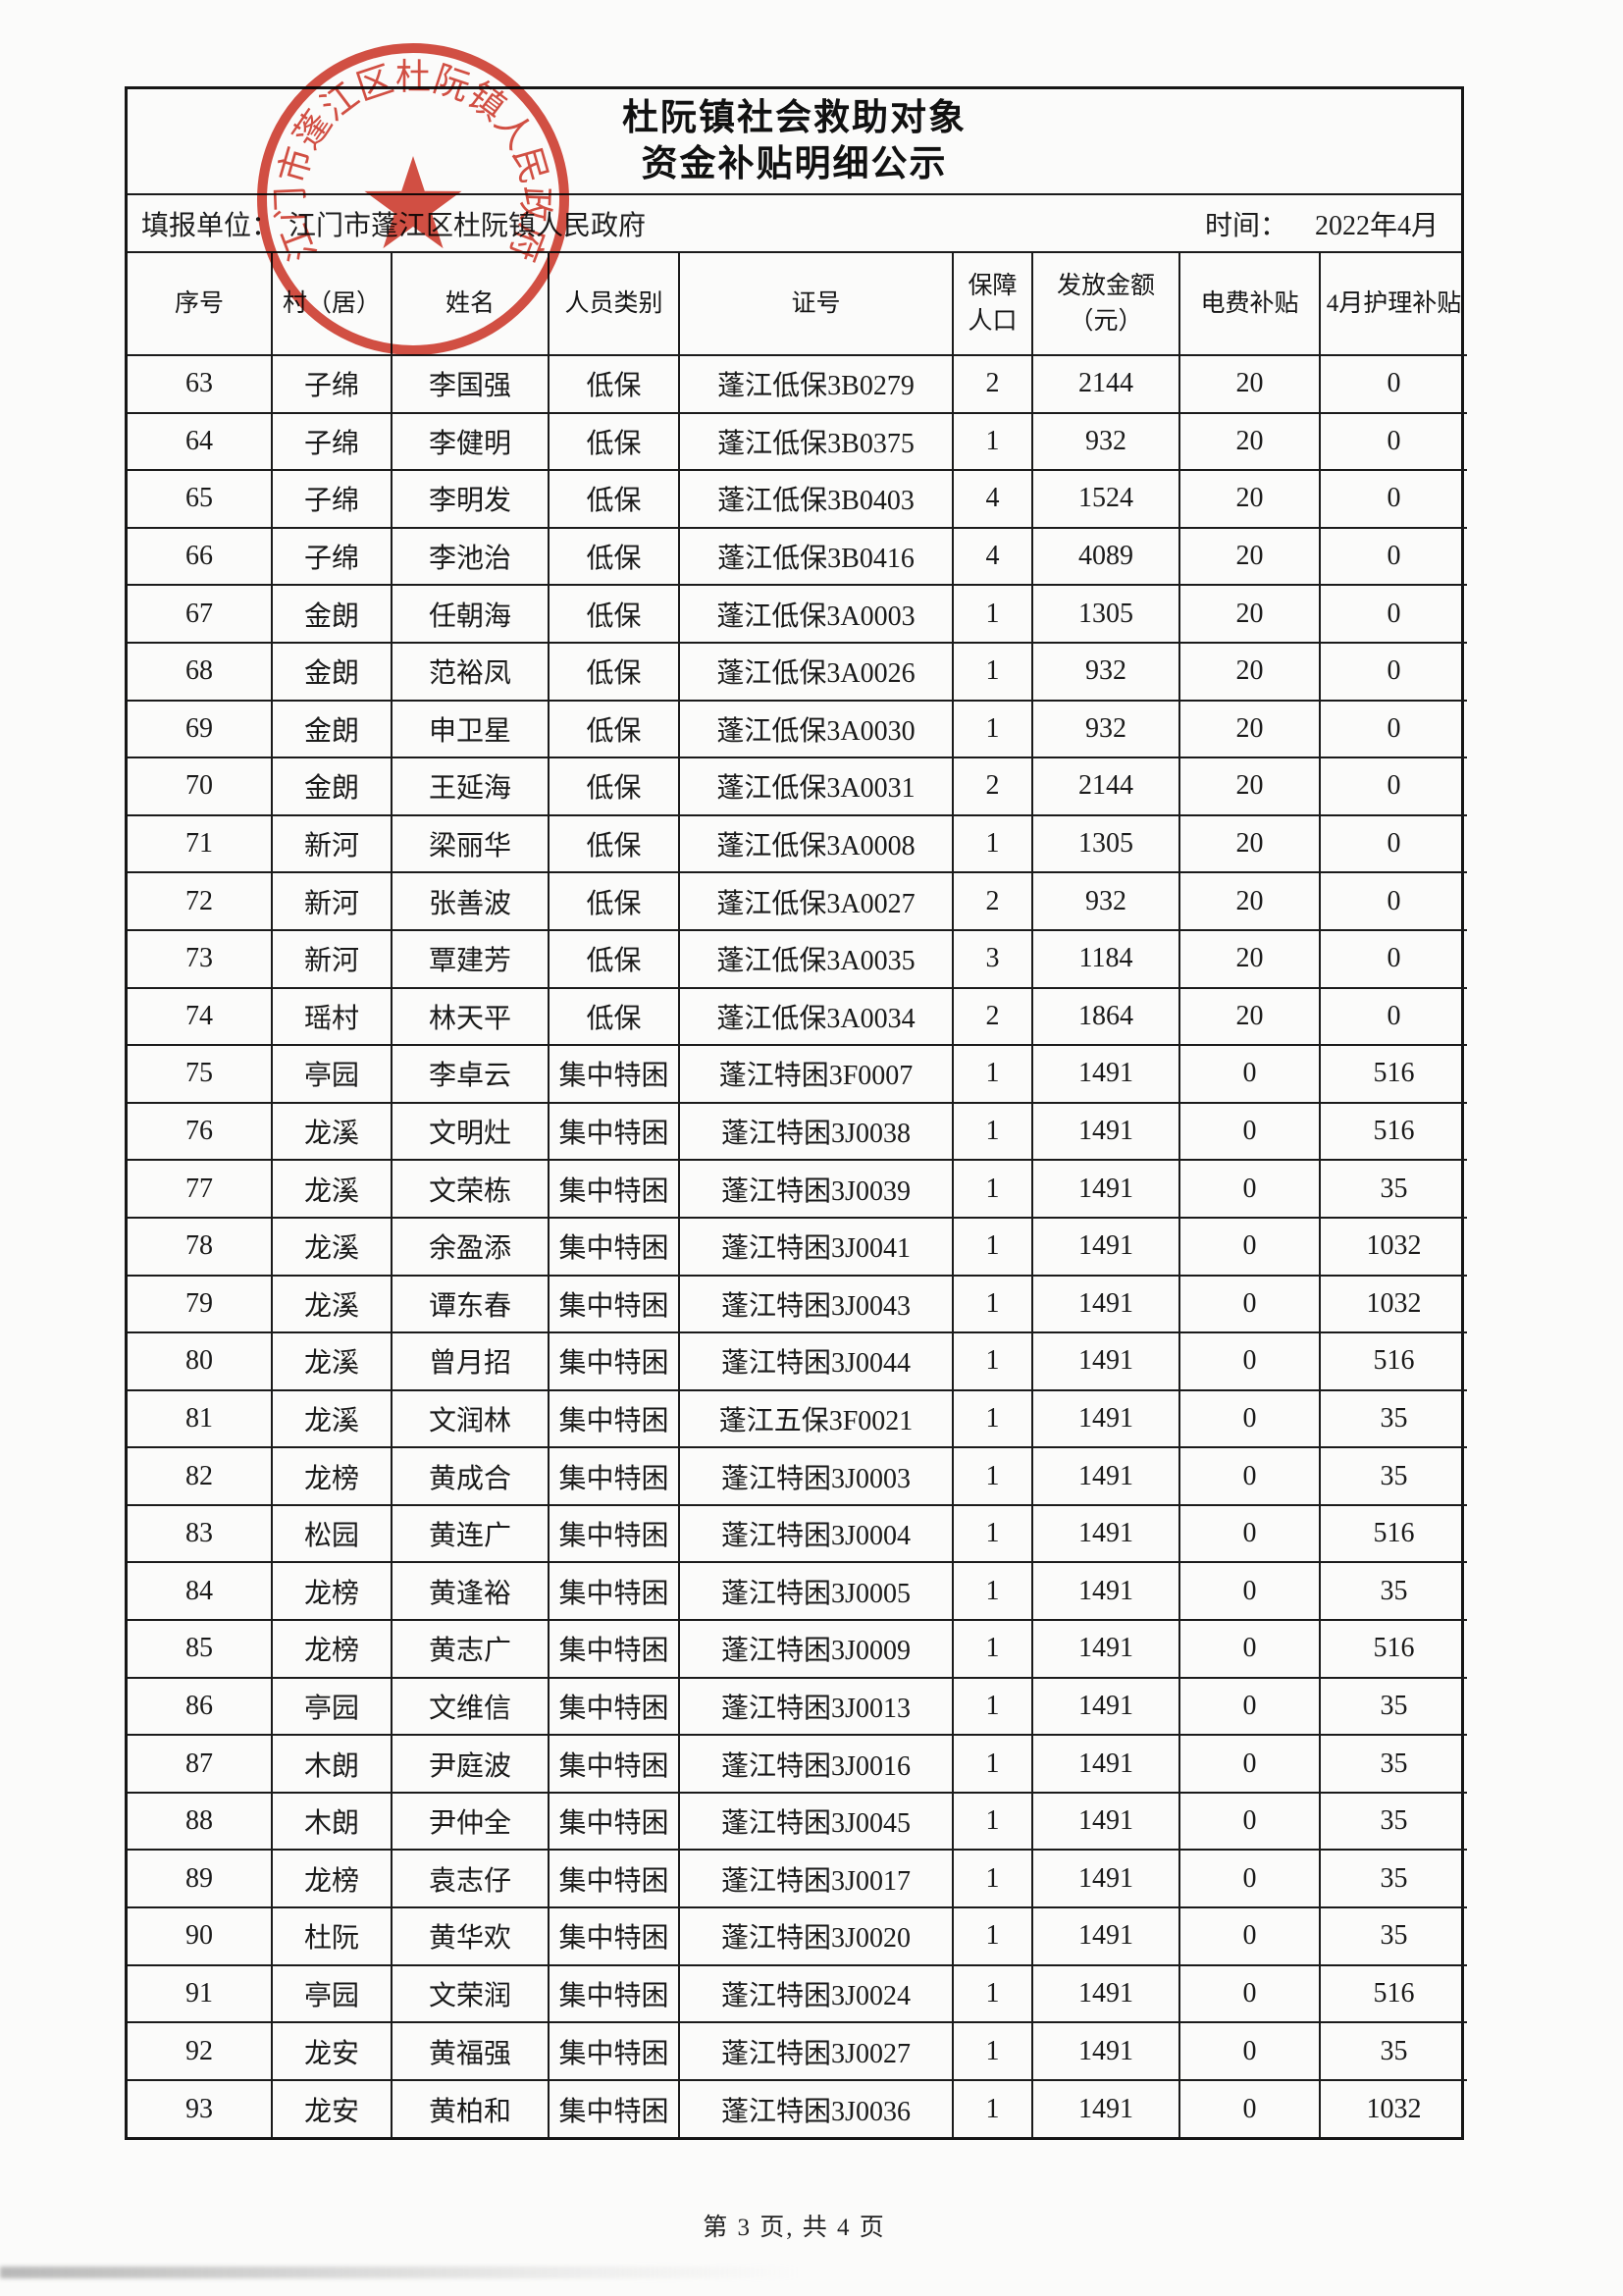  I want to click on cell-cert-id: 蓬江特困3J0041, so click(816, 1246).